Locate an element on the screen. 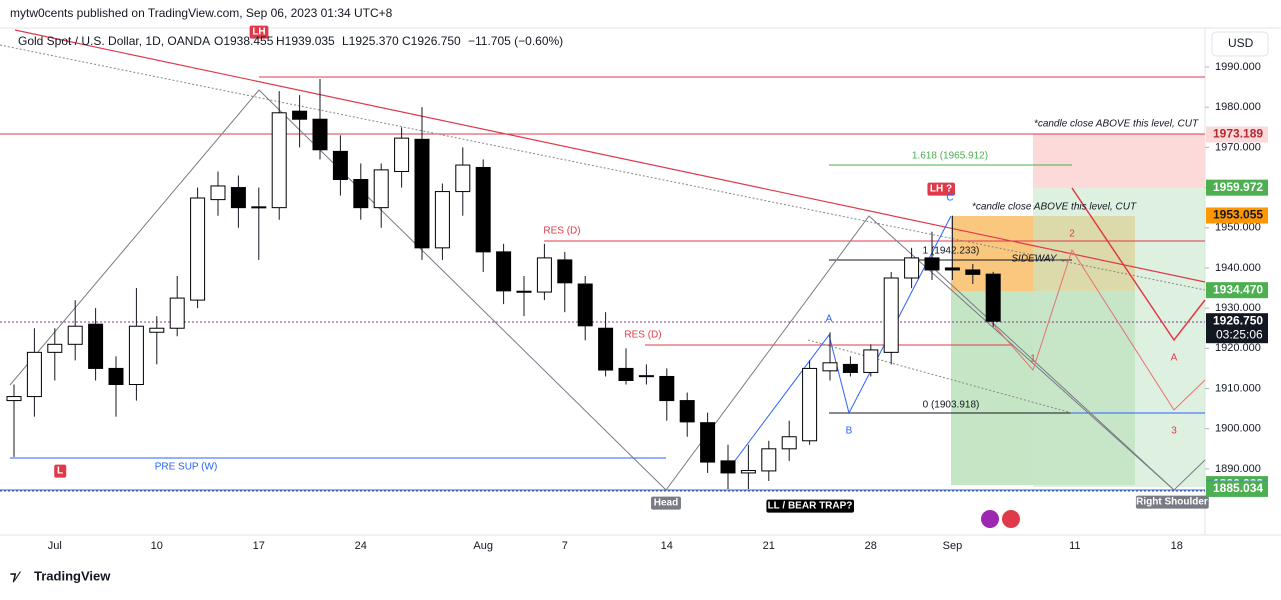 The image size is (1281, 600). legend-low: L1925.370 is located at coordinates (370, 41).